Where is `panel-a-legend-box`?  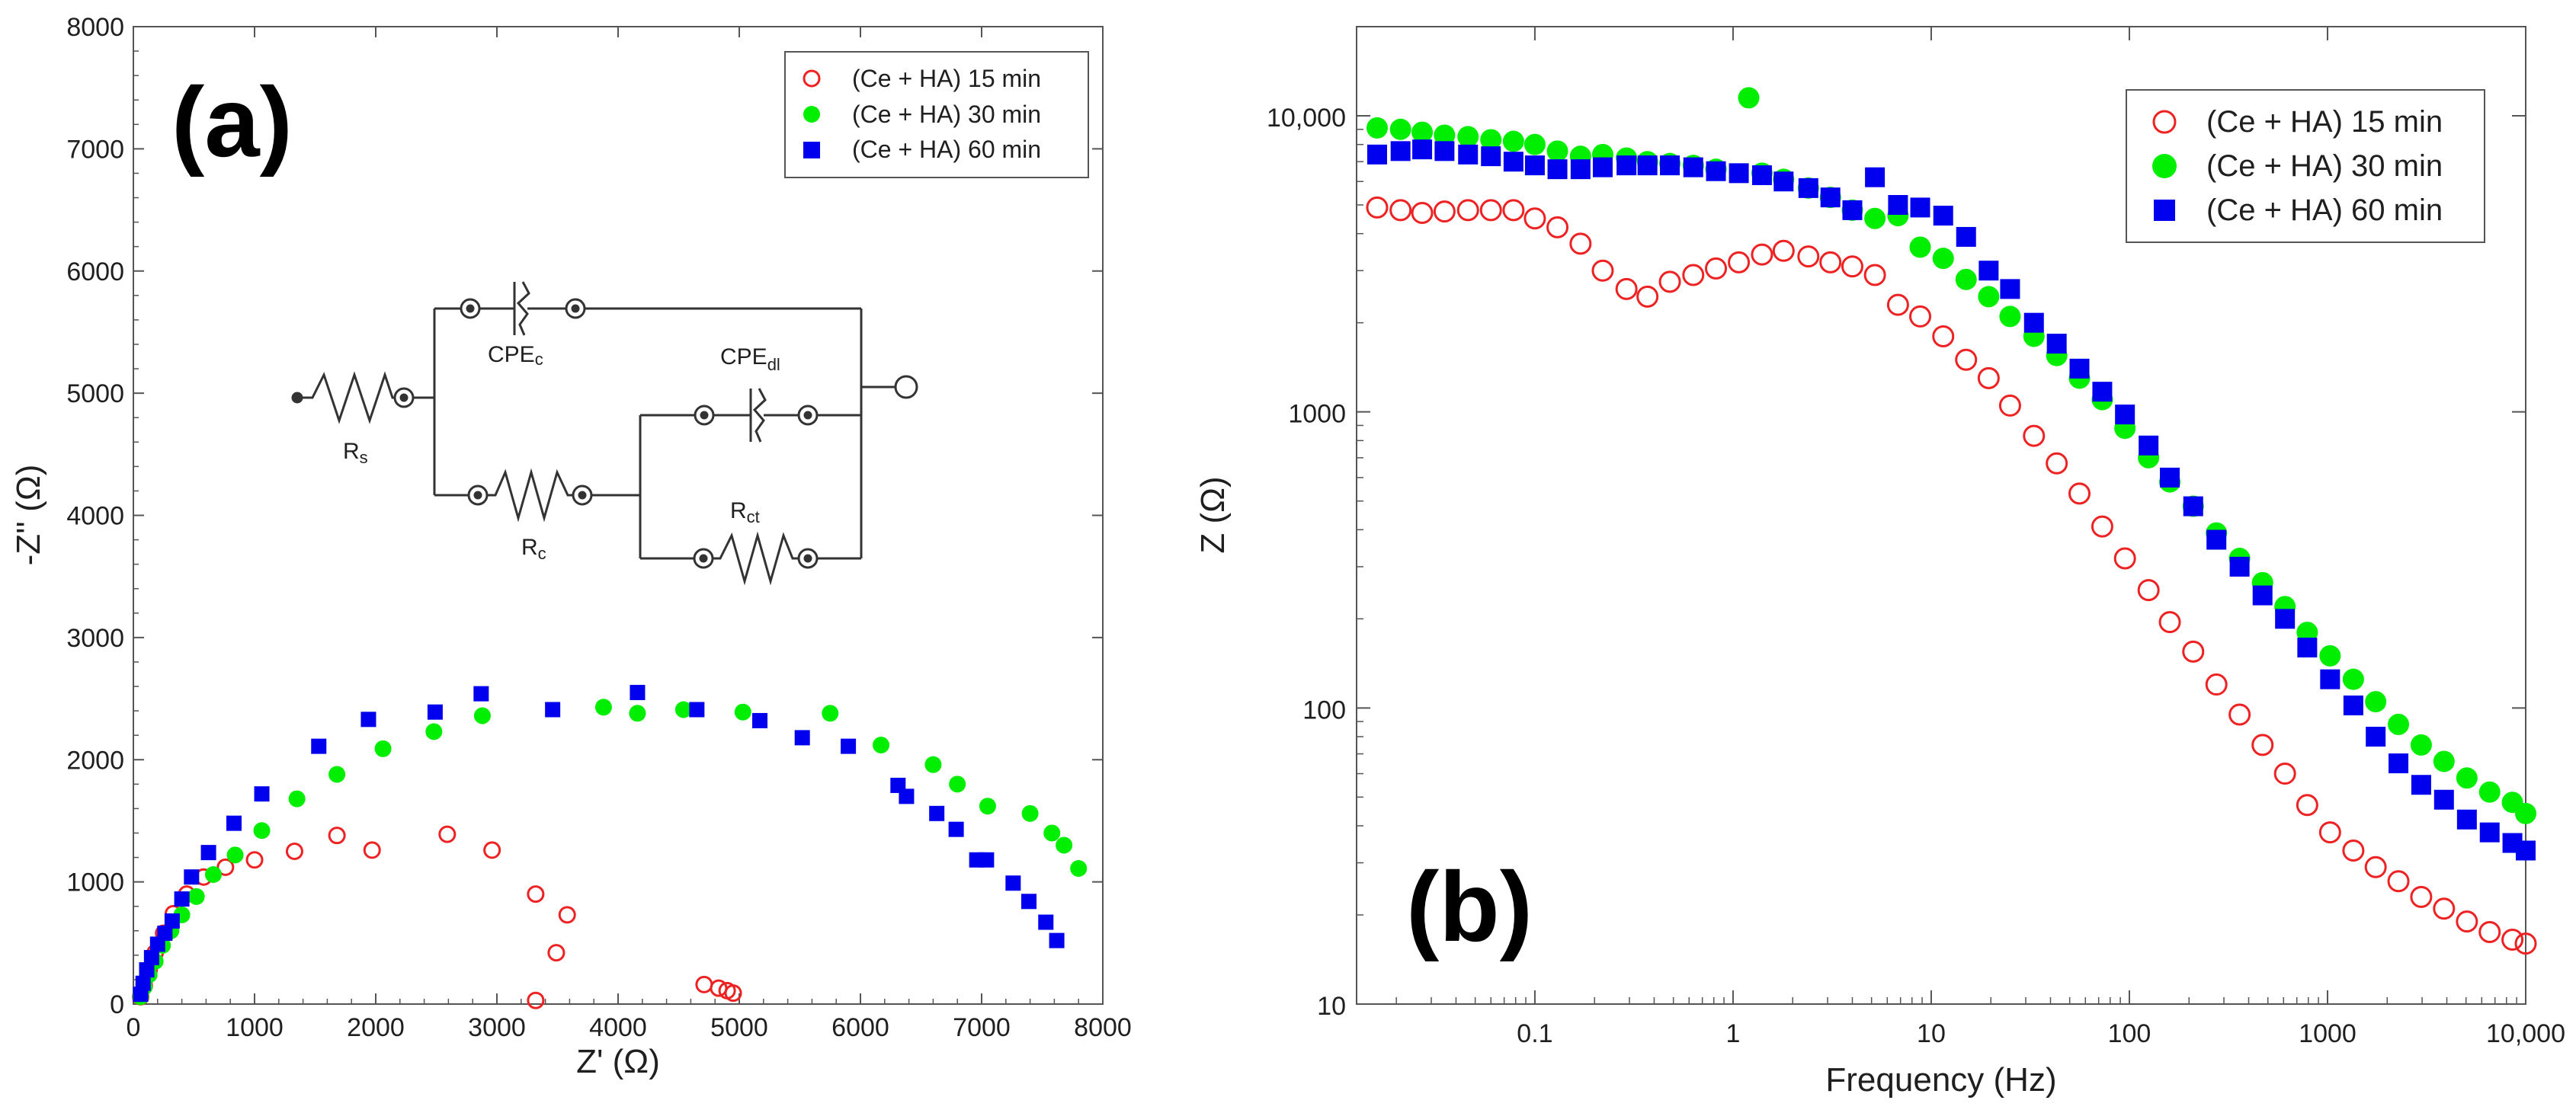 panel-a-legend-box is located at coordinates (936, 114).